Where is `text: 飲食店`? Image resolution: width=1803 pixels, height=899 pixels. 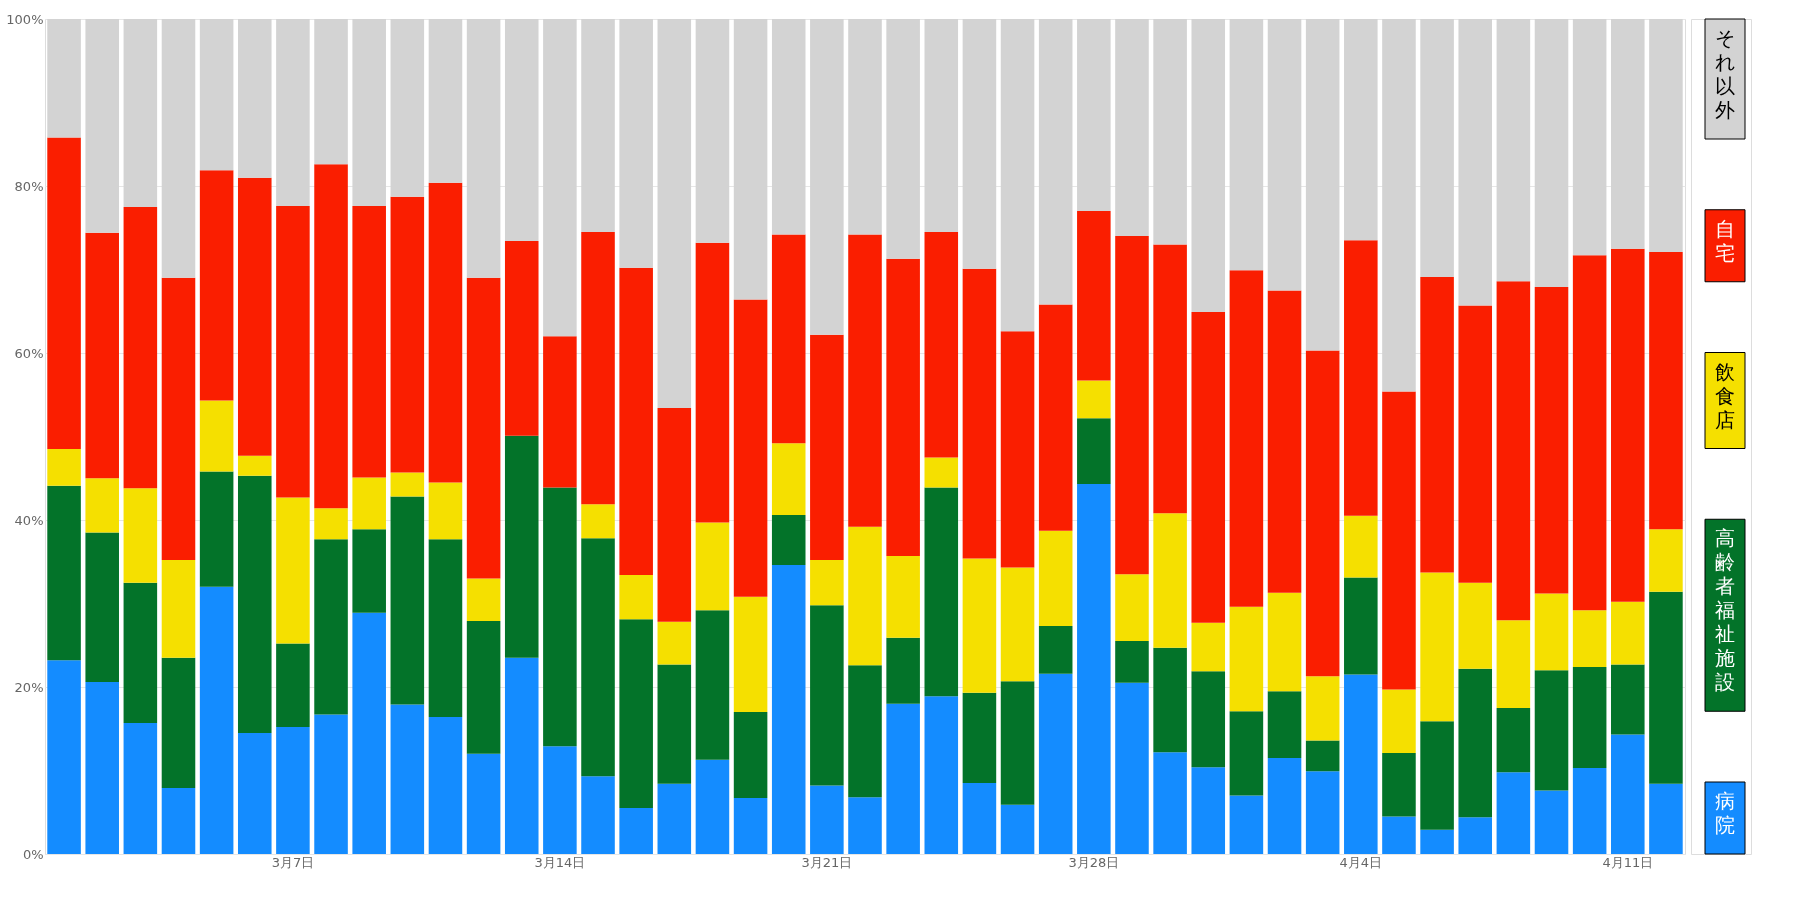
text: 飲食店 is located at coordinates (1725, 395).